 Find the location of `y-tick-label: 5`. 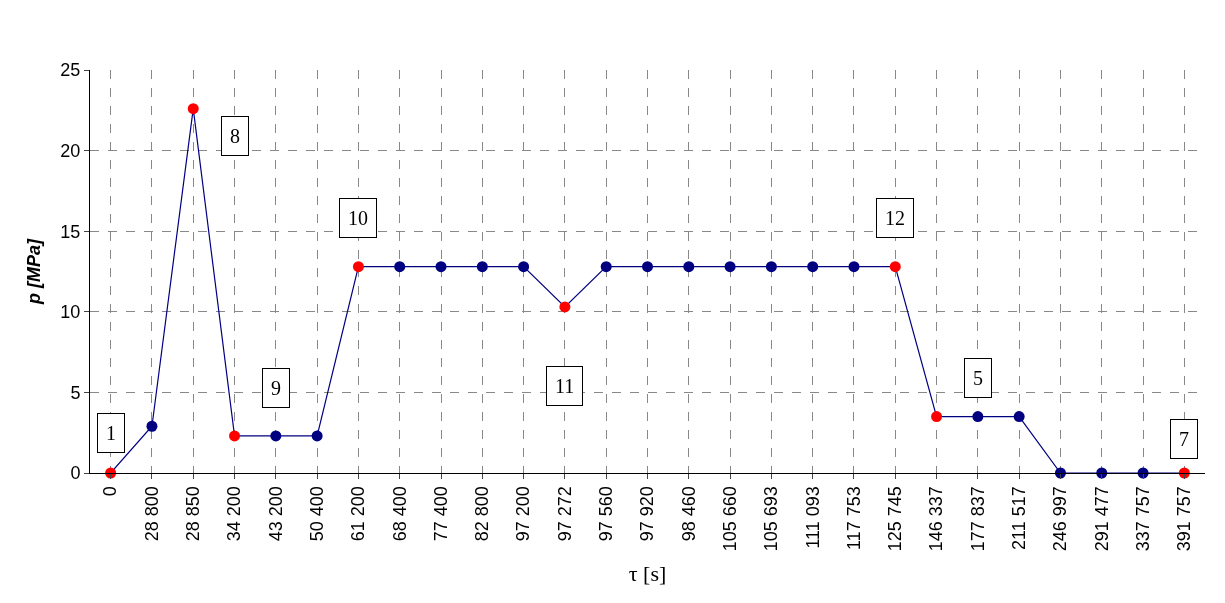

y-tick-label: 5 is located at coordinates (75, 392).